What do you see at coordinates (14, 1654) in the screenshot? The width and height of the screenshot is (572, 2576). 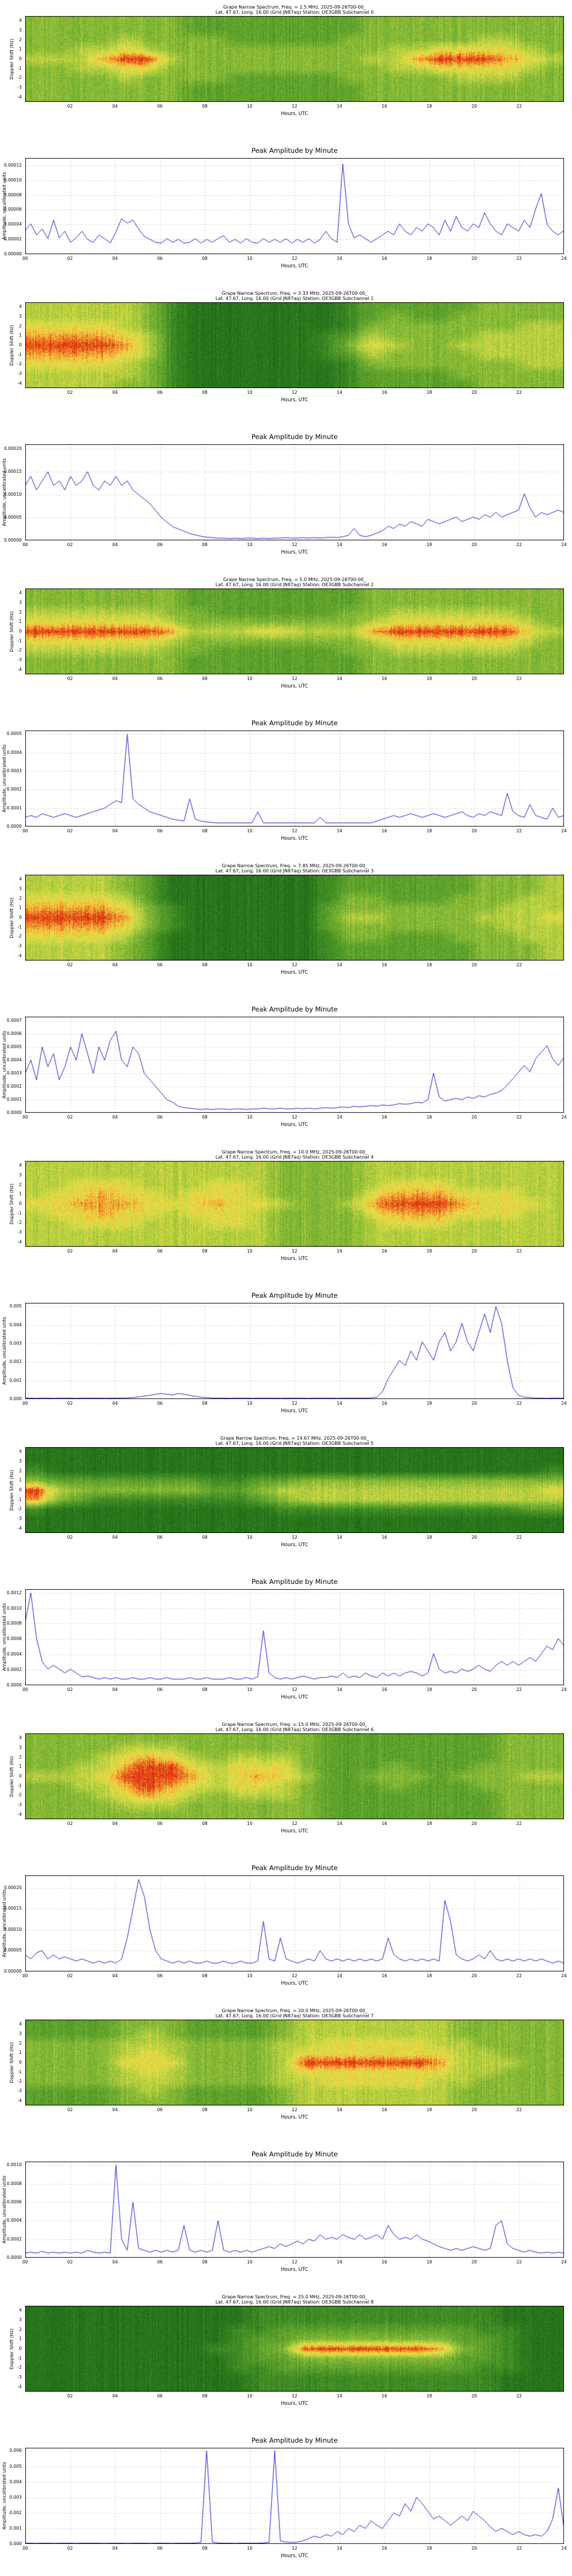 I see `y-tick-label: 0.0004` at bounding box center [14, 1654].